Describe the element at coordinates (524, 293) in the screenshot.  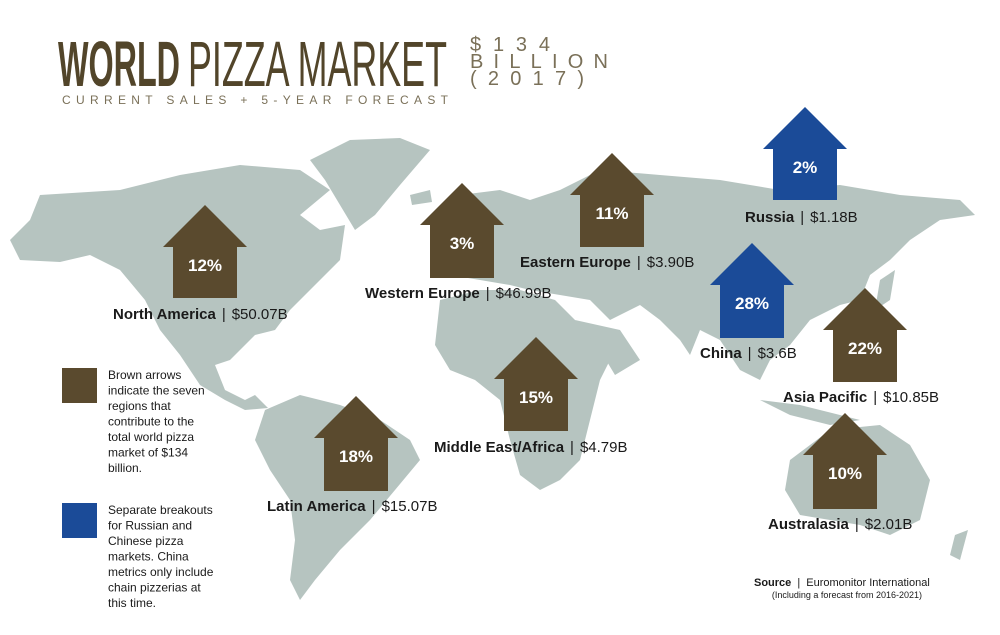
I see `region-value: $46.99B` at that location.